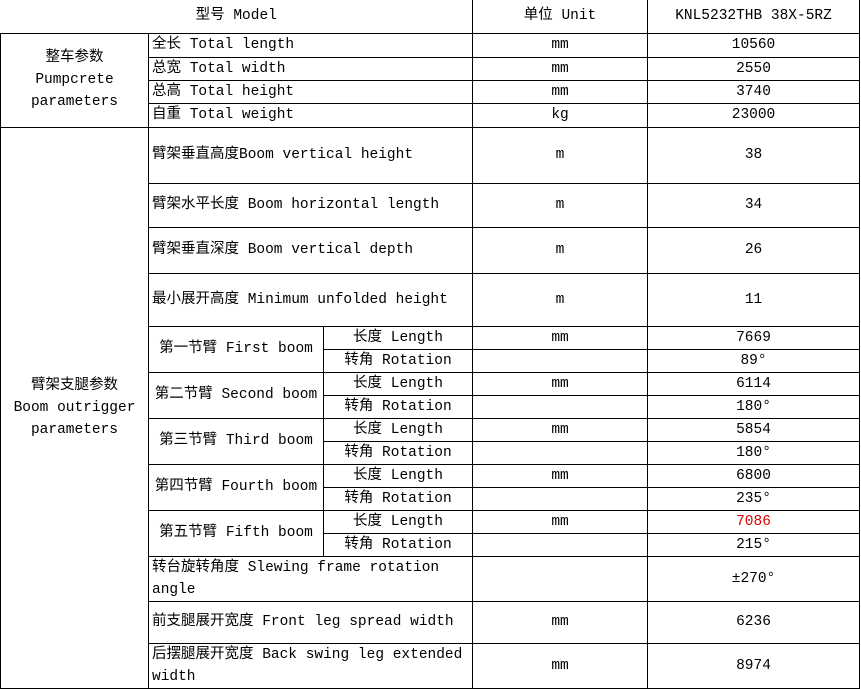  What do you see at coordinates (754, 17) in the screenshot?
I see `model-value-header: KNL5232THB 38X-5RZ` at bounding box center [754, 17].